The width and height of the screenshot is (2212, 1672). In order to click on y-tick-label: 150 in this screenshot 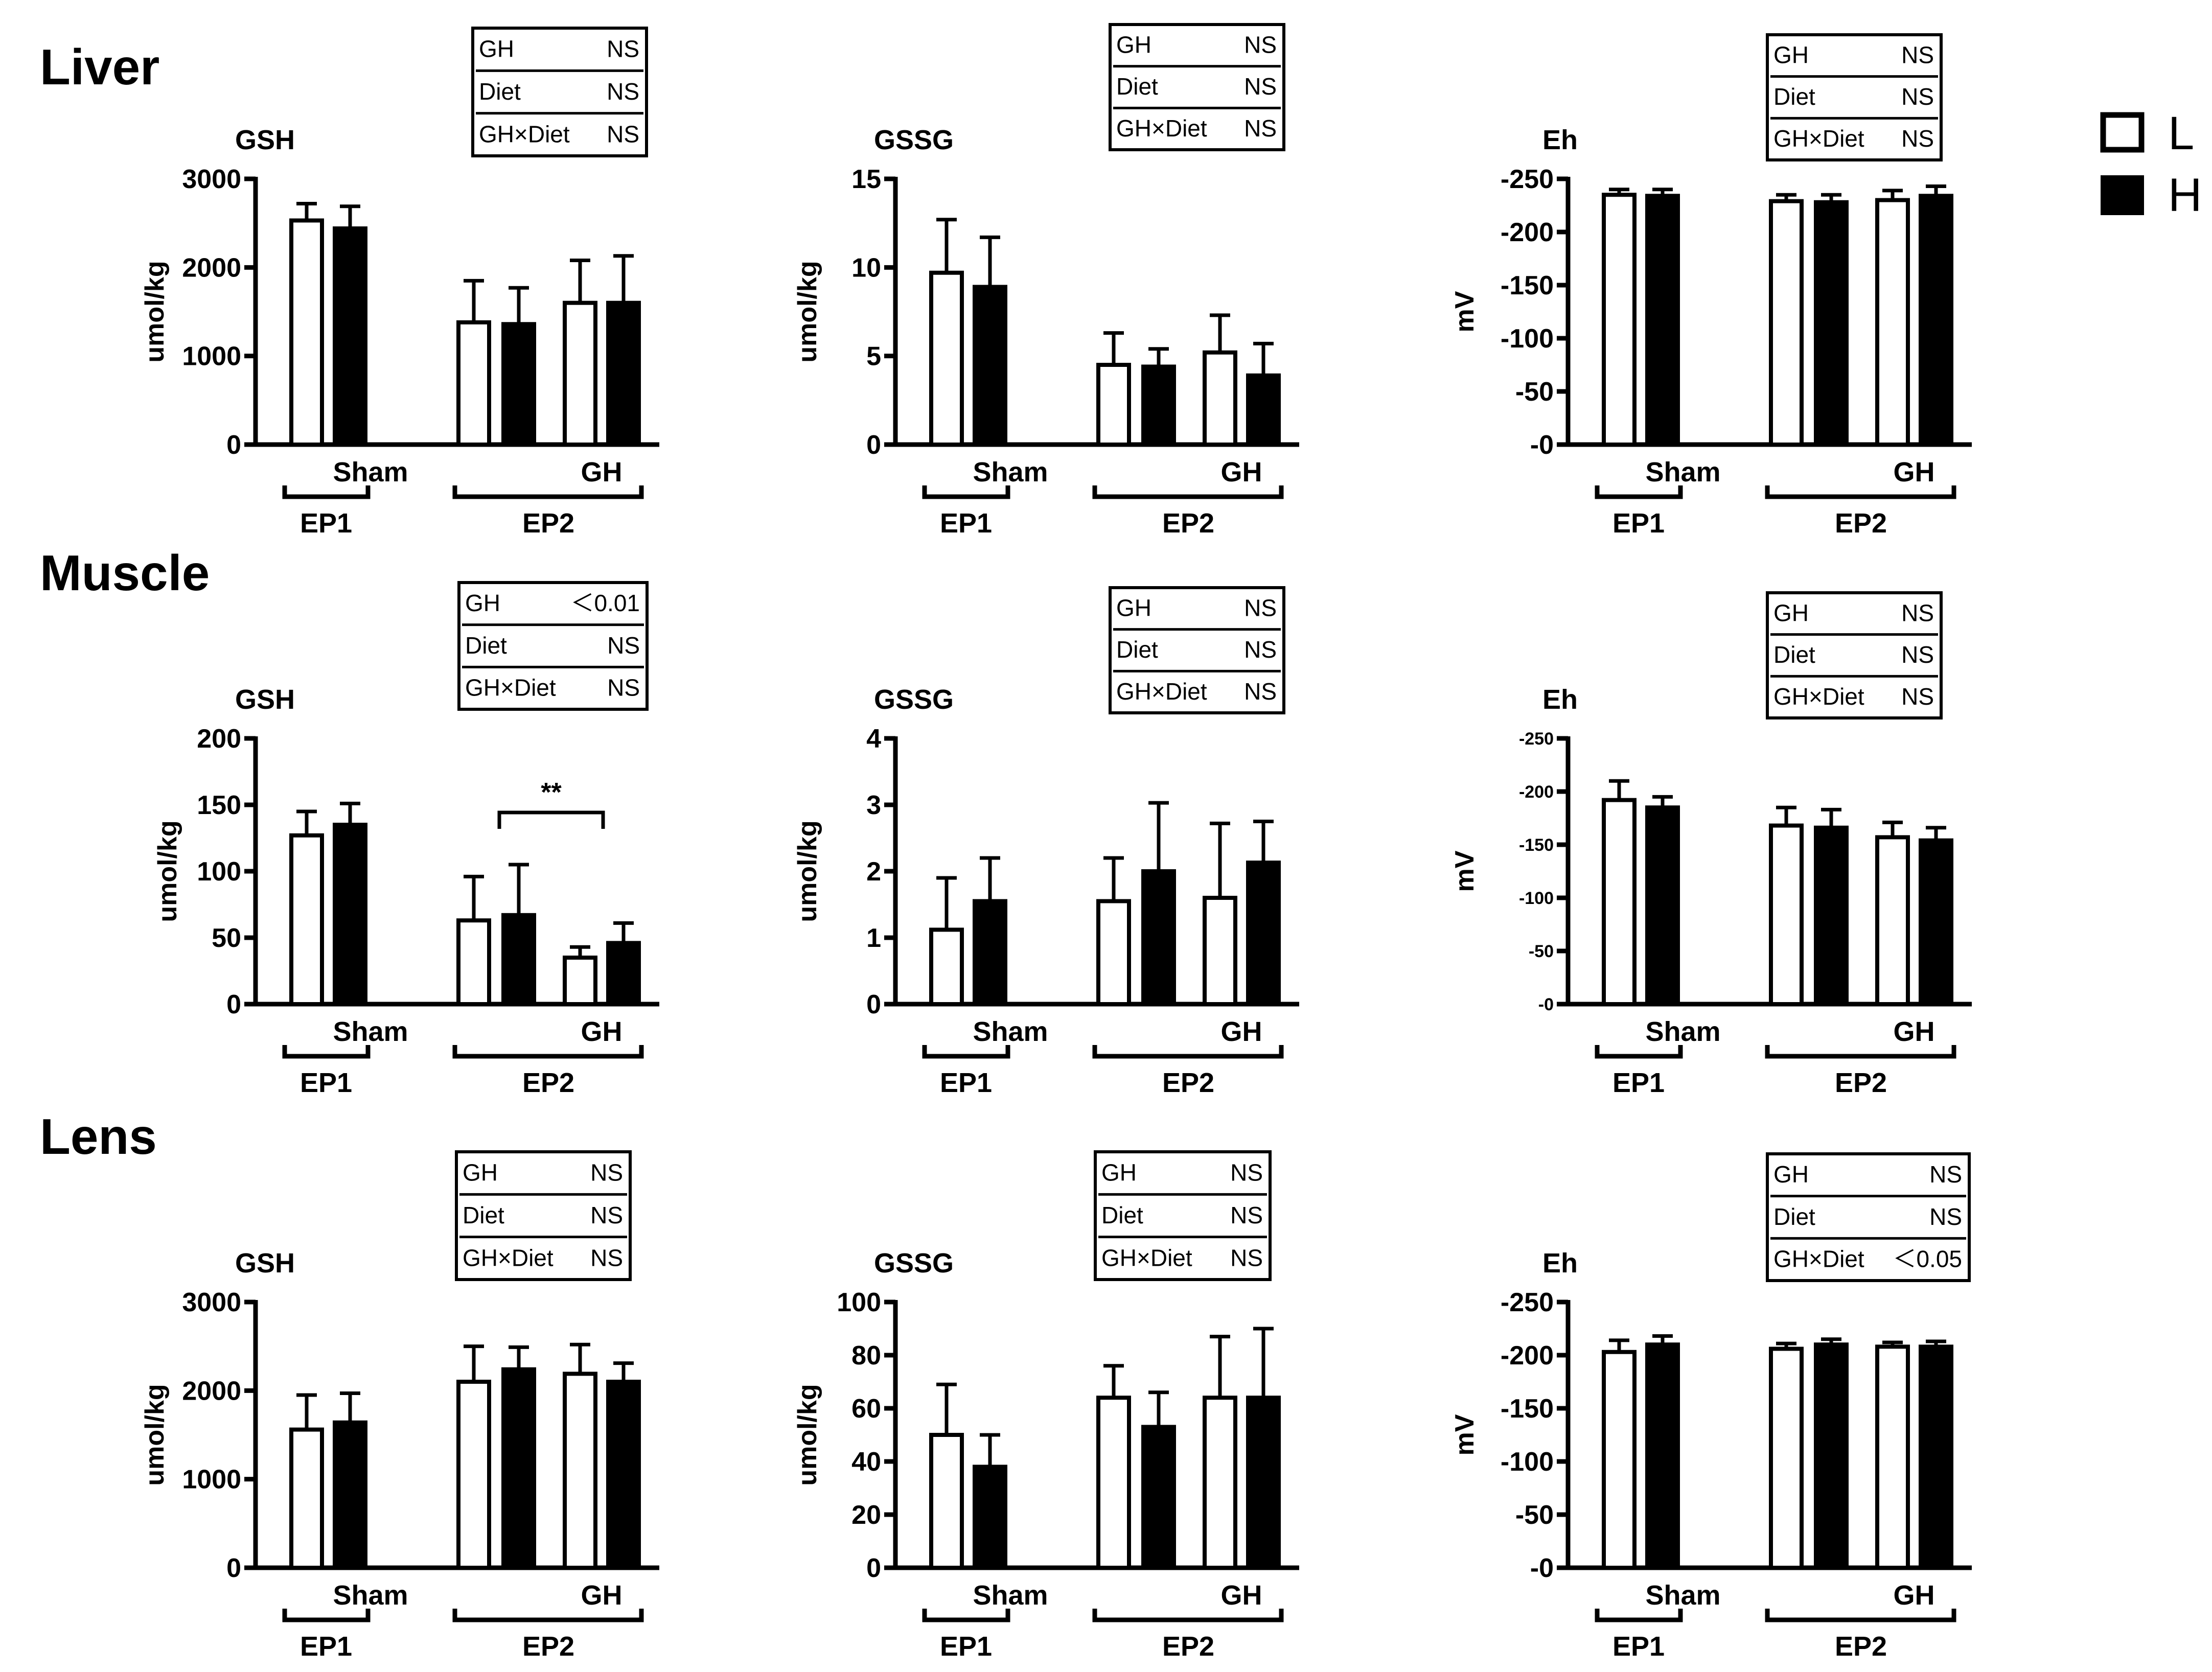, I will do `click(219, 805)`.